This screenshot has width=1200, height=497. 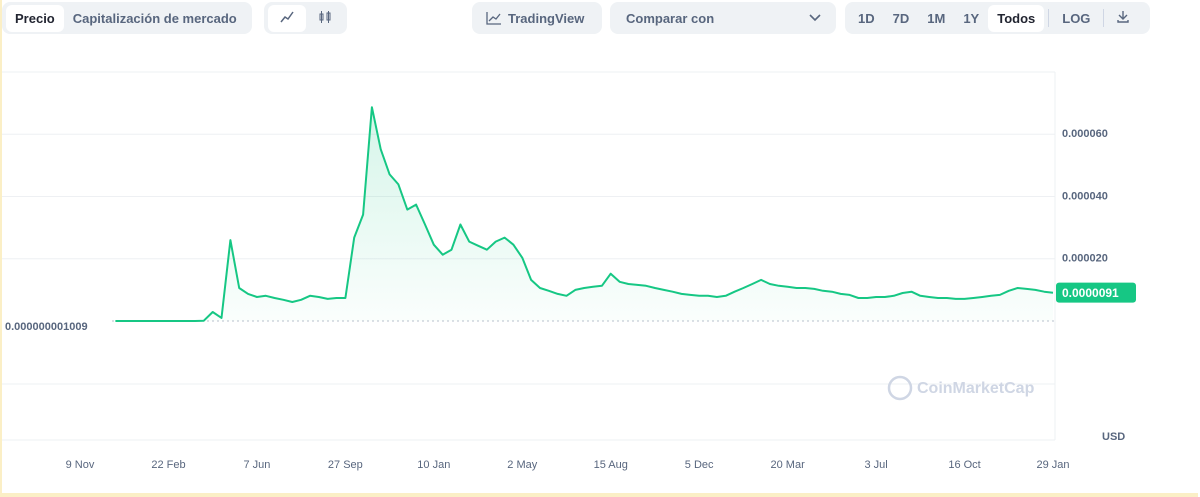 What do you see at coordinates (971, 18) in the screenshot?
I see `range-button: 1Y` at bounding box center [971, 18].